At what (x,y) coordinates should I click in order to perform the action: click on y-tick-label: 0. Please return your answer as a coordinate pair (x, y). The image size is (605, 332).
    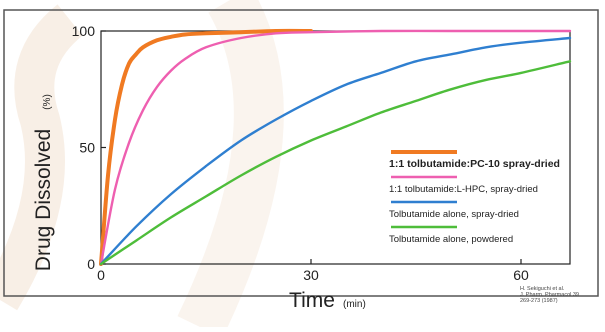
    Looking at the image, I should click on (91, 264).